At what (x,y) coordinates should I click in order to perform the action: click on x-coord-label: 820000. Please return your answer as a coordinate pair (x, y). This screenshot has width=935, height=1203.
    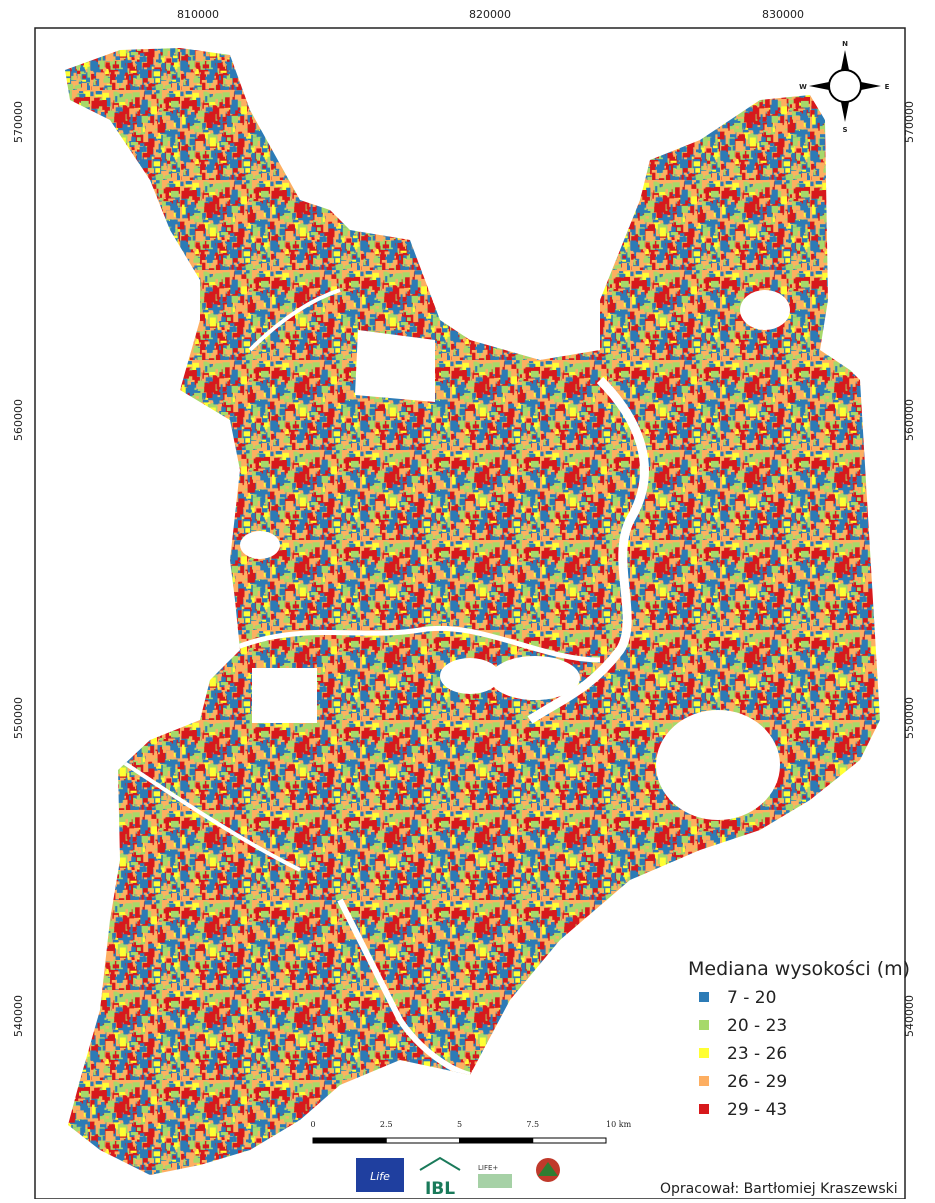
    Looking at the image, I should click on (490, 14).